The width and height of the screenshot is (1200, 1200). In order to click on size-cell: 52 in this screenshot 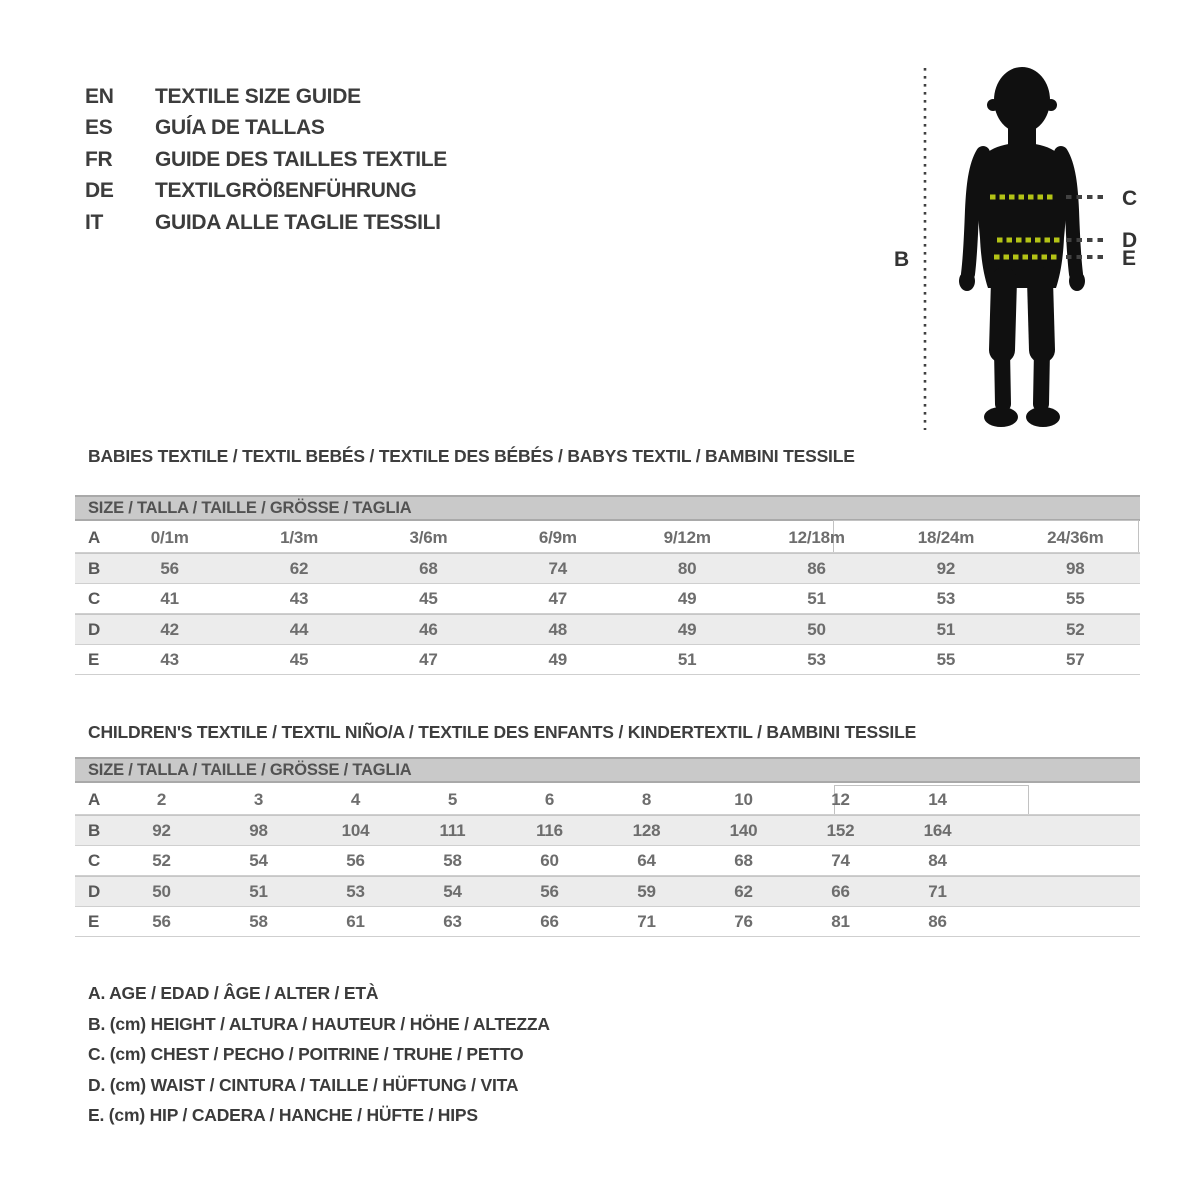, I will do `click(1075, 629)`.